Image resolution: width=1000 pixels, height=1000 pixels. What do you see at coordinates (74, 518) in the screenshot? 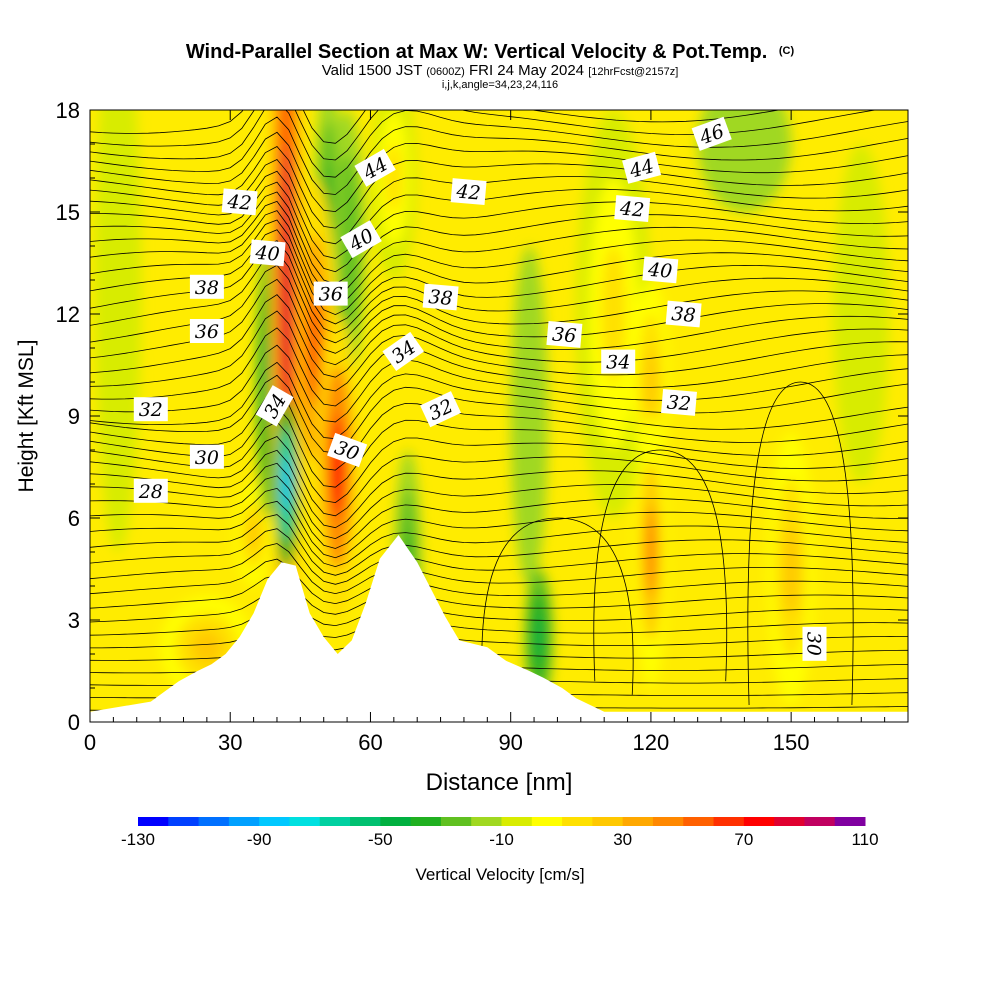
I see `y-tick-label: 6` at bounding box center [74, 518].